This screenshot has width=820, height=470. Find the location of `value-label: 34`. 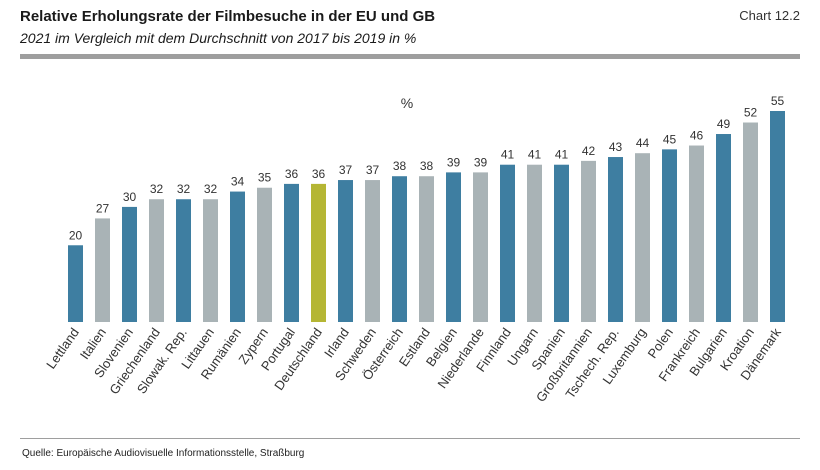

value-label: 34 is located at coordinates (238, 182).